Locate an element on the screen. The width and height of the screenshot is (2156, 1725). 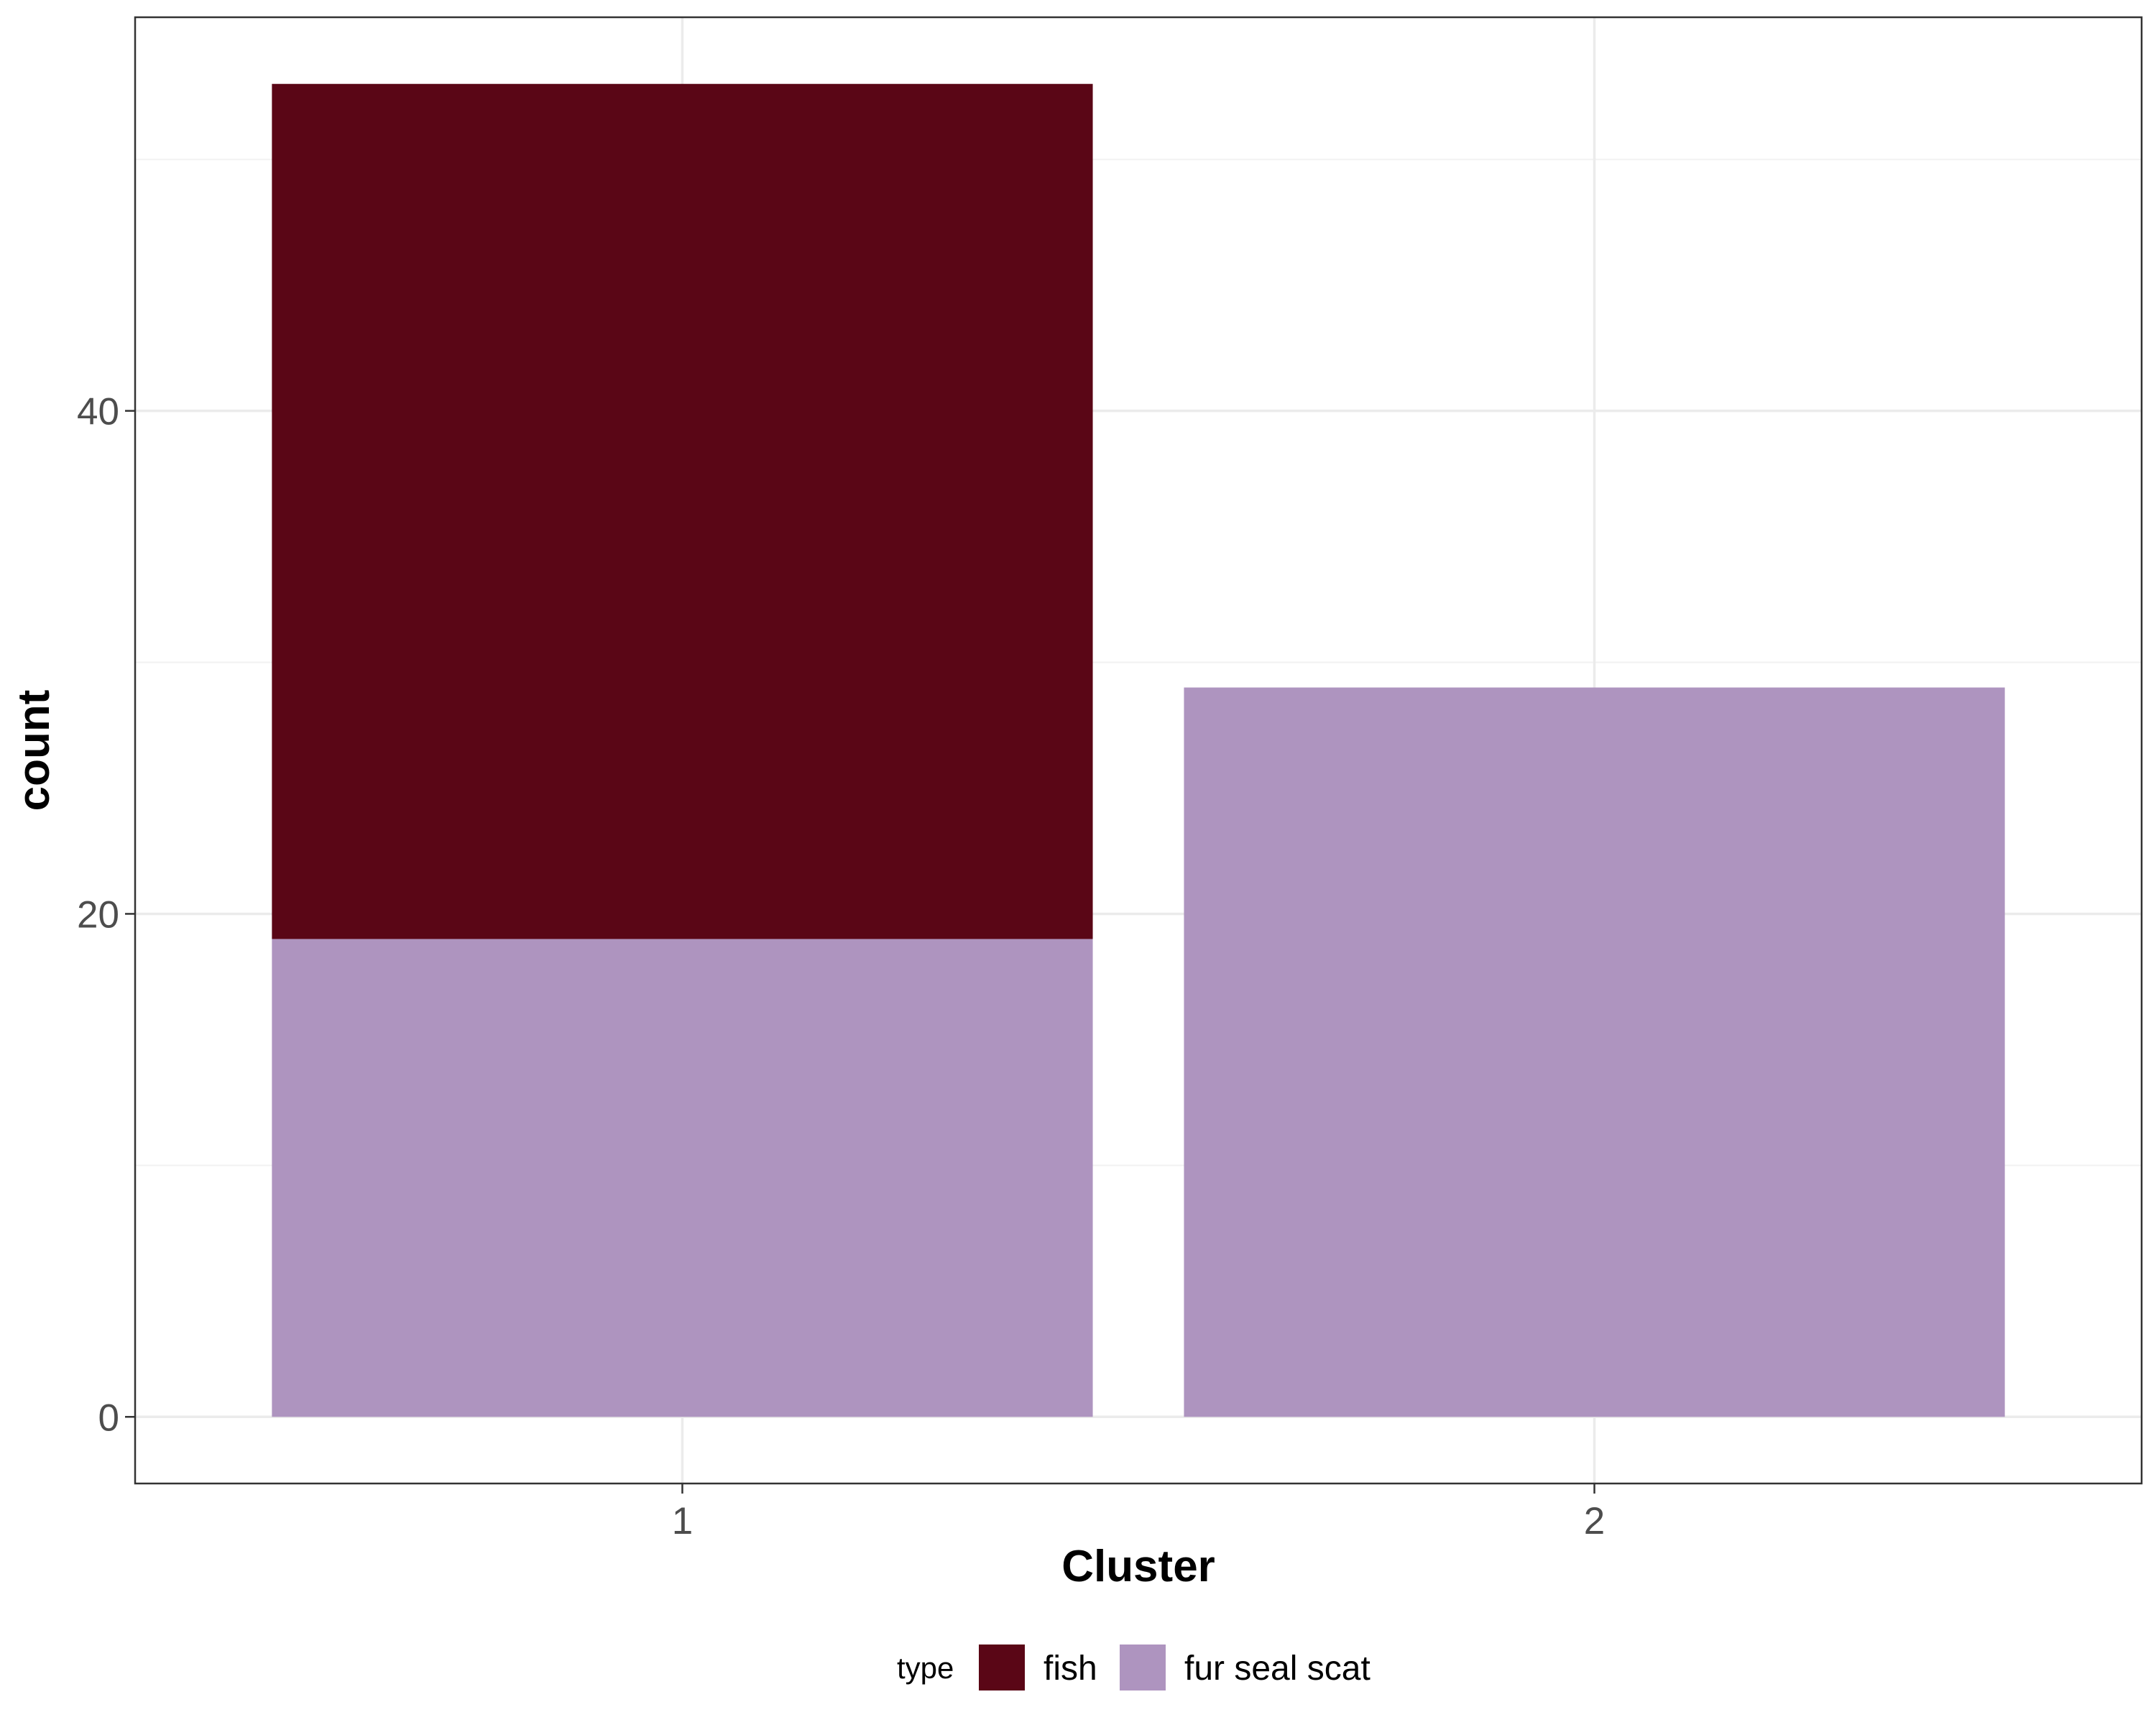
y-tick-label: 40 is located at coordinates (98, 412).